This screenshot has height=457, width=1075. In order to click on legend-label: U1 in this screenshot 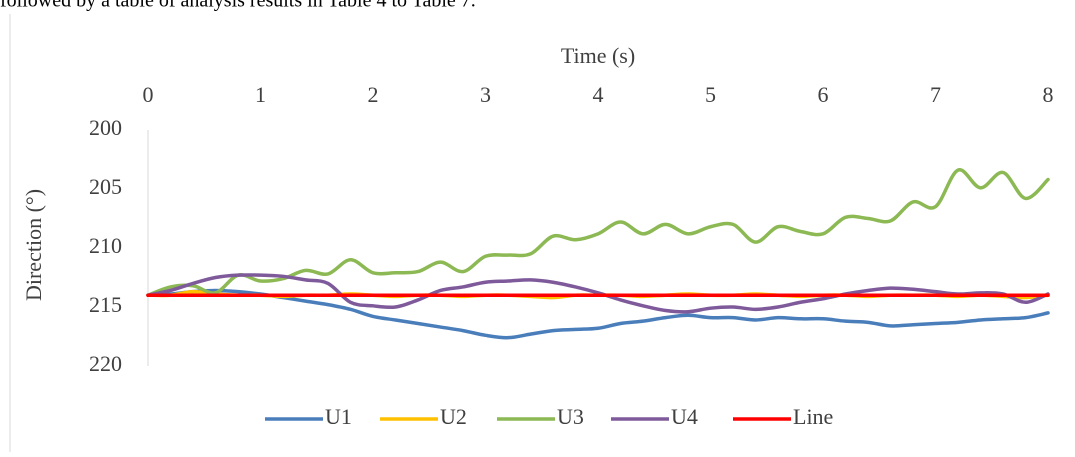, I will do `click(338, 416)`.